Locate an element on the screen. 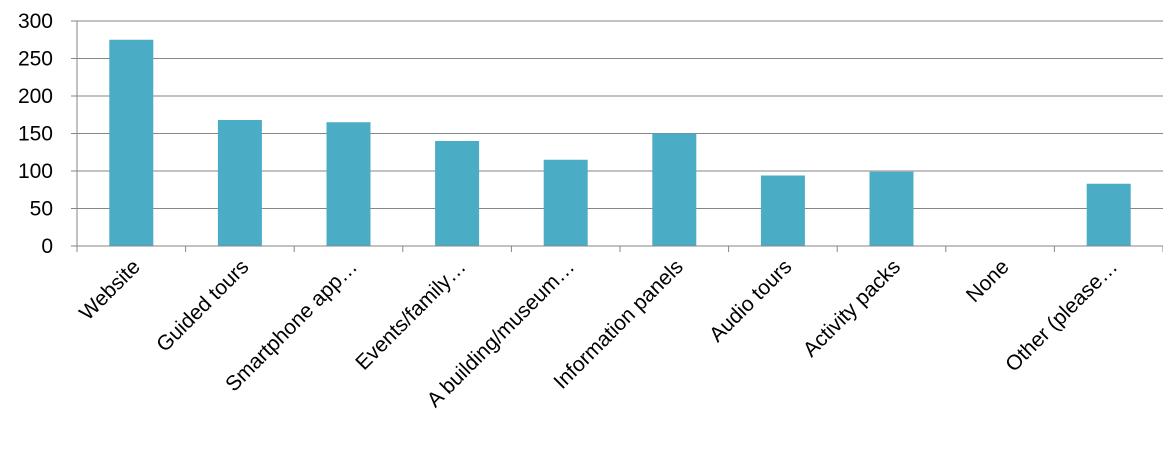 The image size is (1163, 462). y-tick-label: 250 is located at coordinates (35, 59).